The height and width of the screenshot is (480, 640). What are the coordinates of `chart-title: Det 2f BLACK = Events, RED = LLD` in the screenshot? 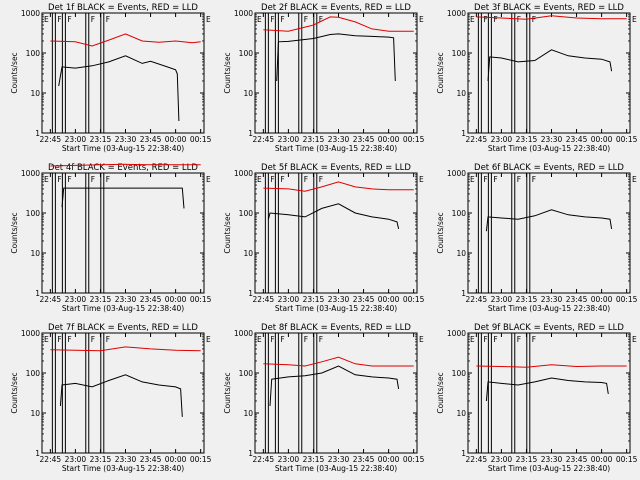 It's located at (336, 8).